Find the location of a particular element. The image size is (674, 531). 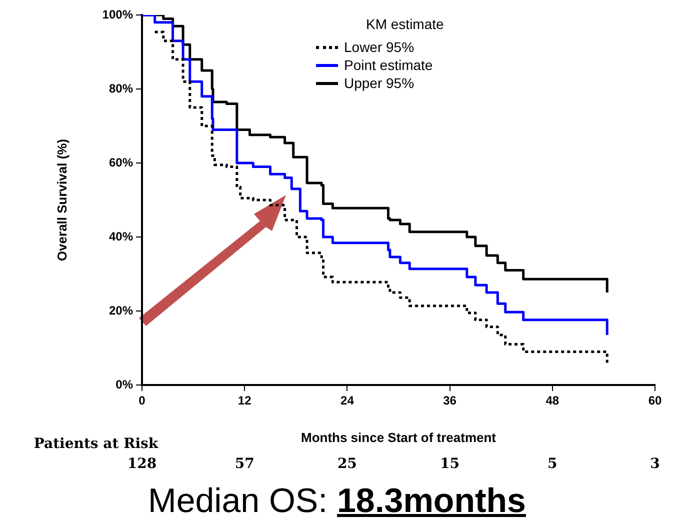

y-axis-title: Overall Survival (%) is located at coordinates (62, 200).